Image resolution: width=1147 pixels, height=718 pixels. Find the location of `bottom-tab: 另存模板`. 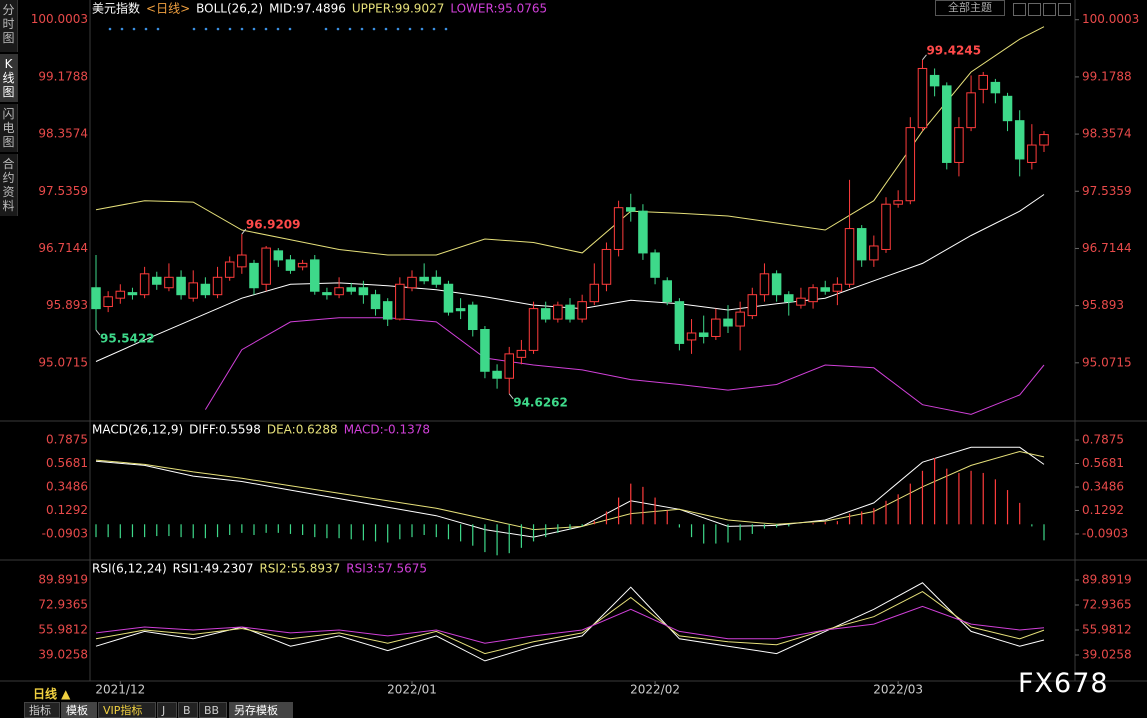

bottom-tab: 另存模板 is located at coordinates (261, 710).